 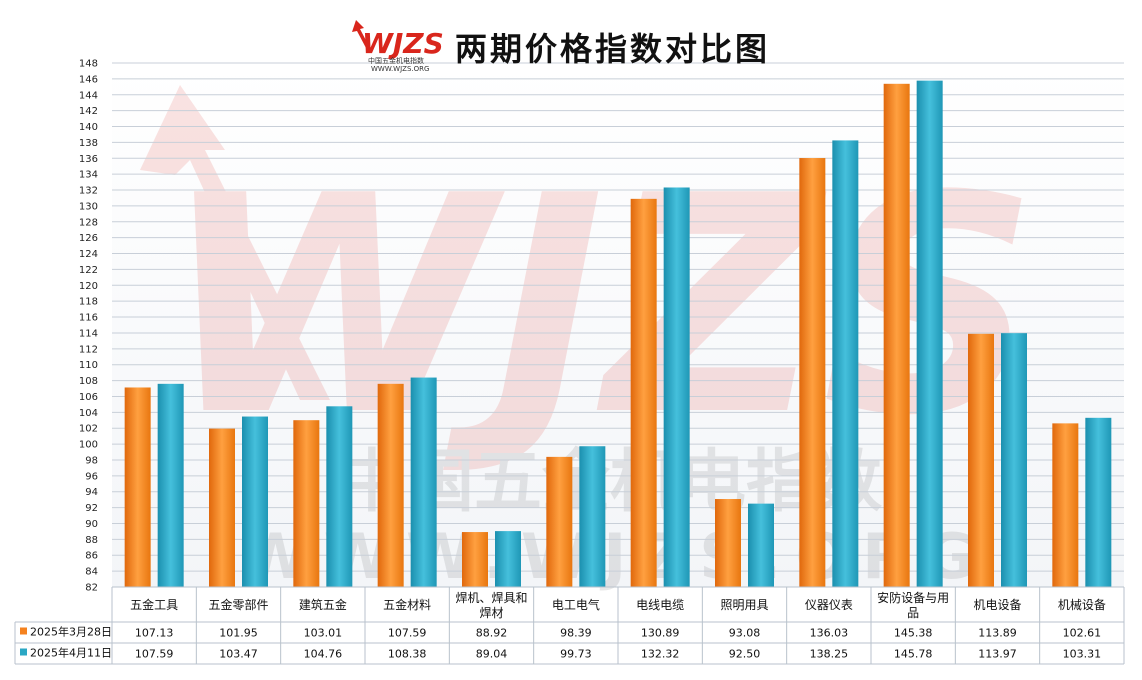 What do you see at coordinates (238, 654) in the screenshot?
I see `table-cell-value: 103.47` at bounding box center [238, 654].